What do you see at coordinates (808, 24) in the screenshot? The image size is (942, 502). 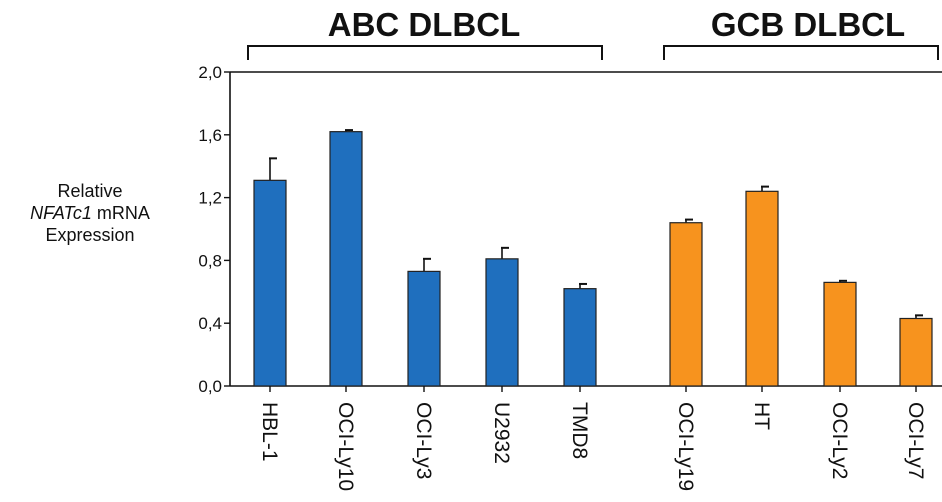 I see `group-title: GCB DLBCL` at bounding box center [808, 24].